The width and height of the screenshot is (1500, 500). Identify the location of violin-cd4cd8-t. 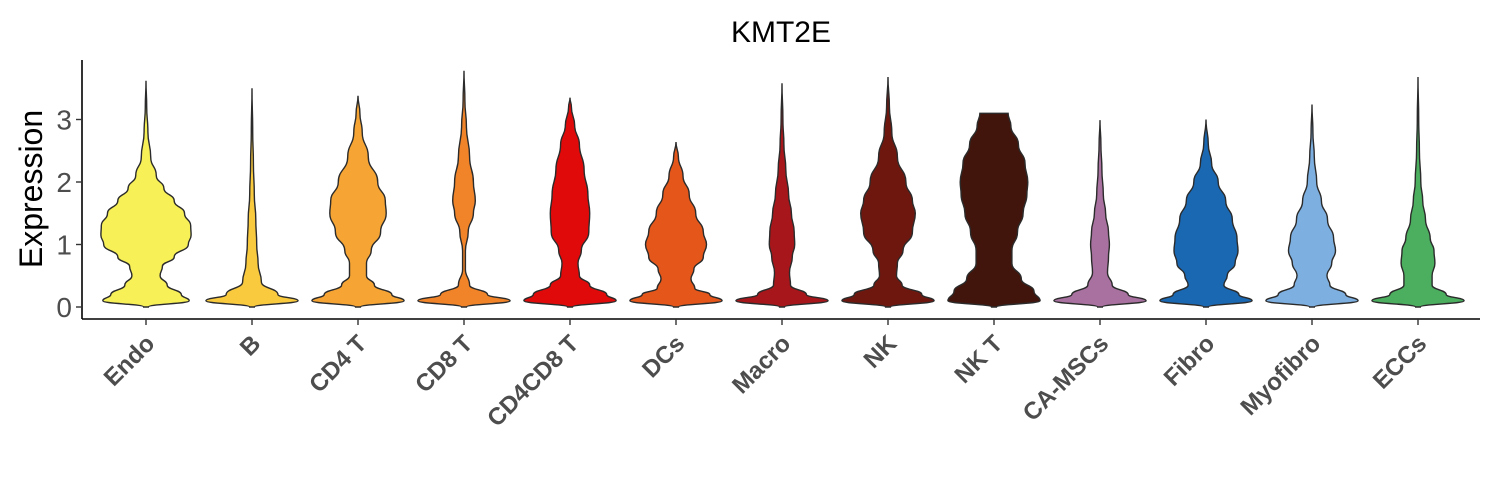
(570, 202).